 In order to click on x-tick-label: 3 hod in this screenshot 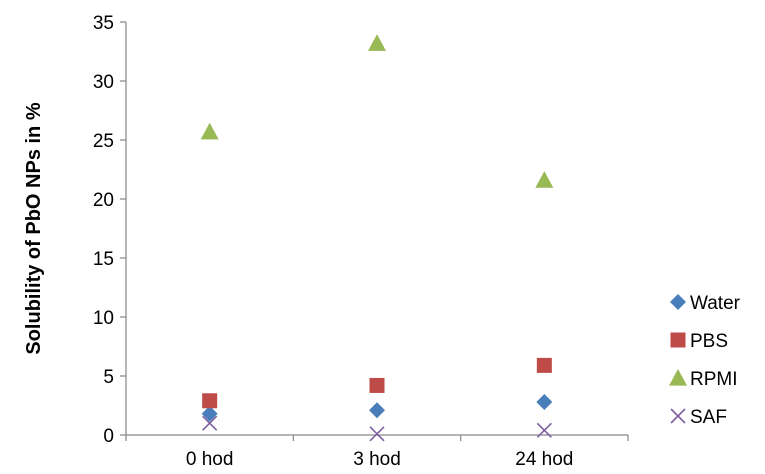, I will do `click(377, 459)`.